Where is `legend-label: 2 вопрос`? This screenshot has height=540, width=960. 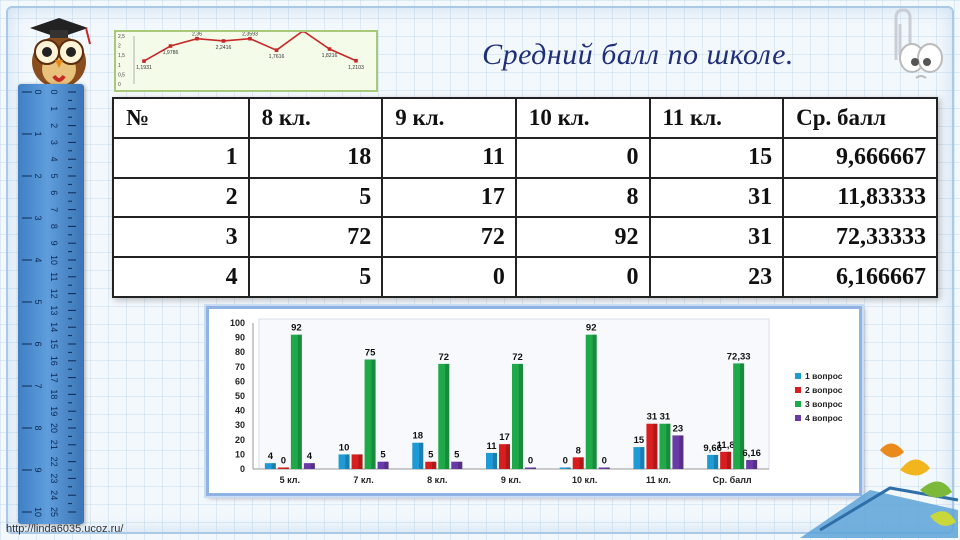 legend-label: 2 вопрос is located at coordinates (824, 390).